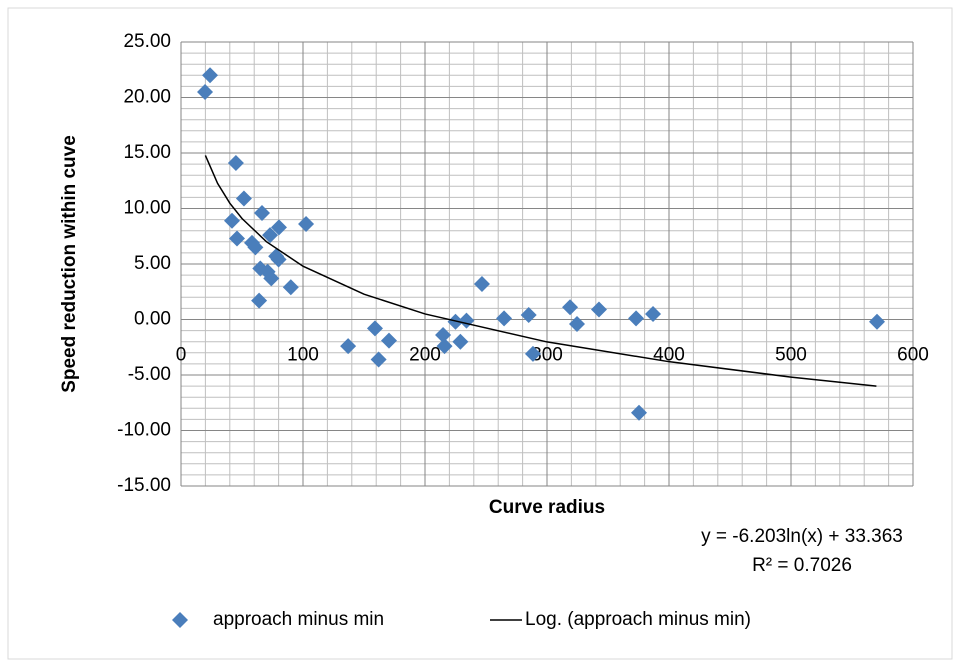 This screenshot has height=666, width=954. What do you see at coordinates (802, 565) in the screenshot?
I see `trendline-r2: R² = 0.7026` at bounding box center [802, 565].